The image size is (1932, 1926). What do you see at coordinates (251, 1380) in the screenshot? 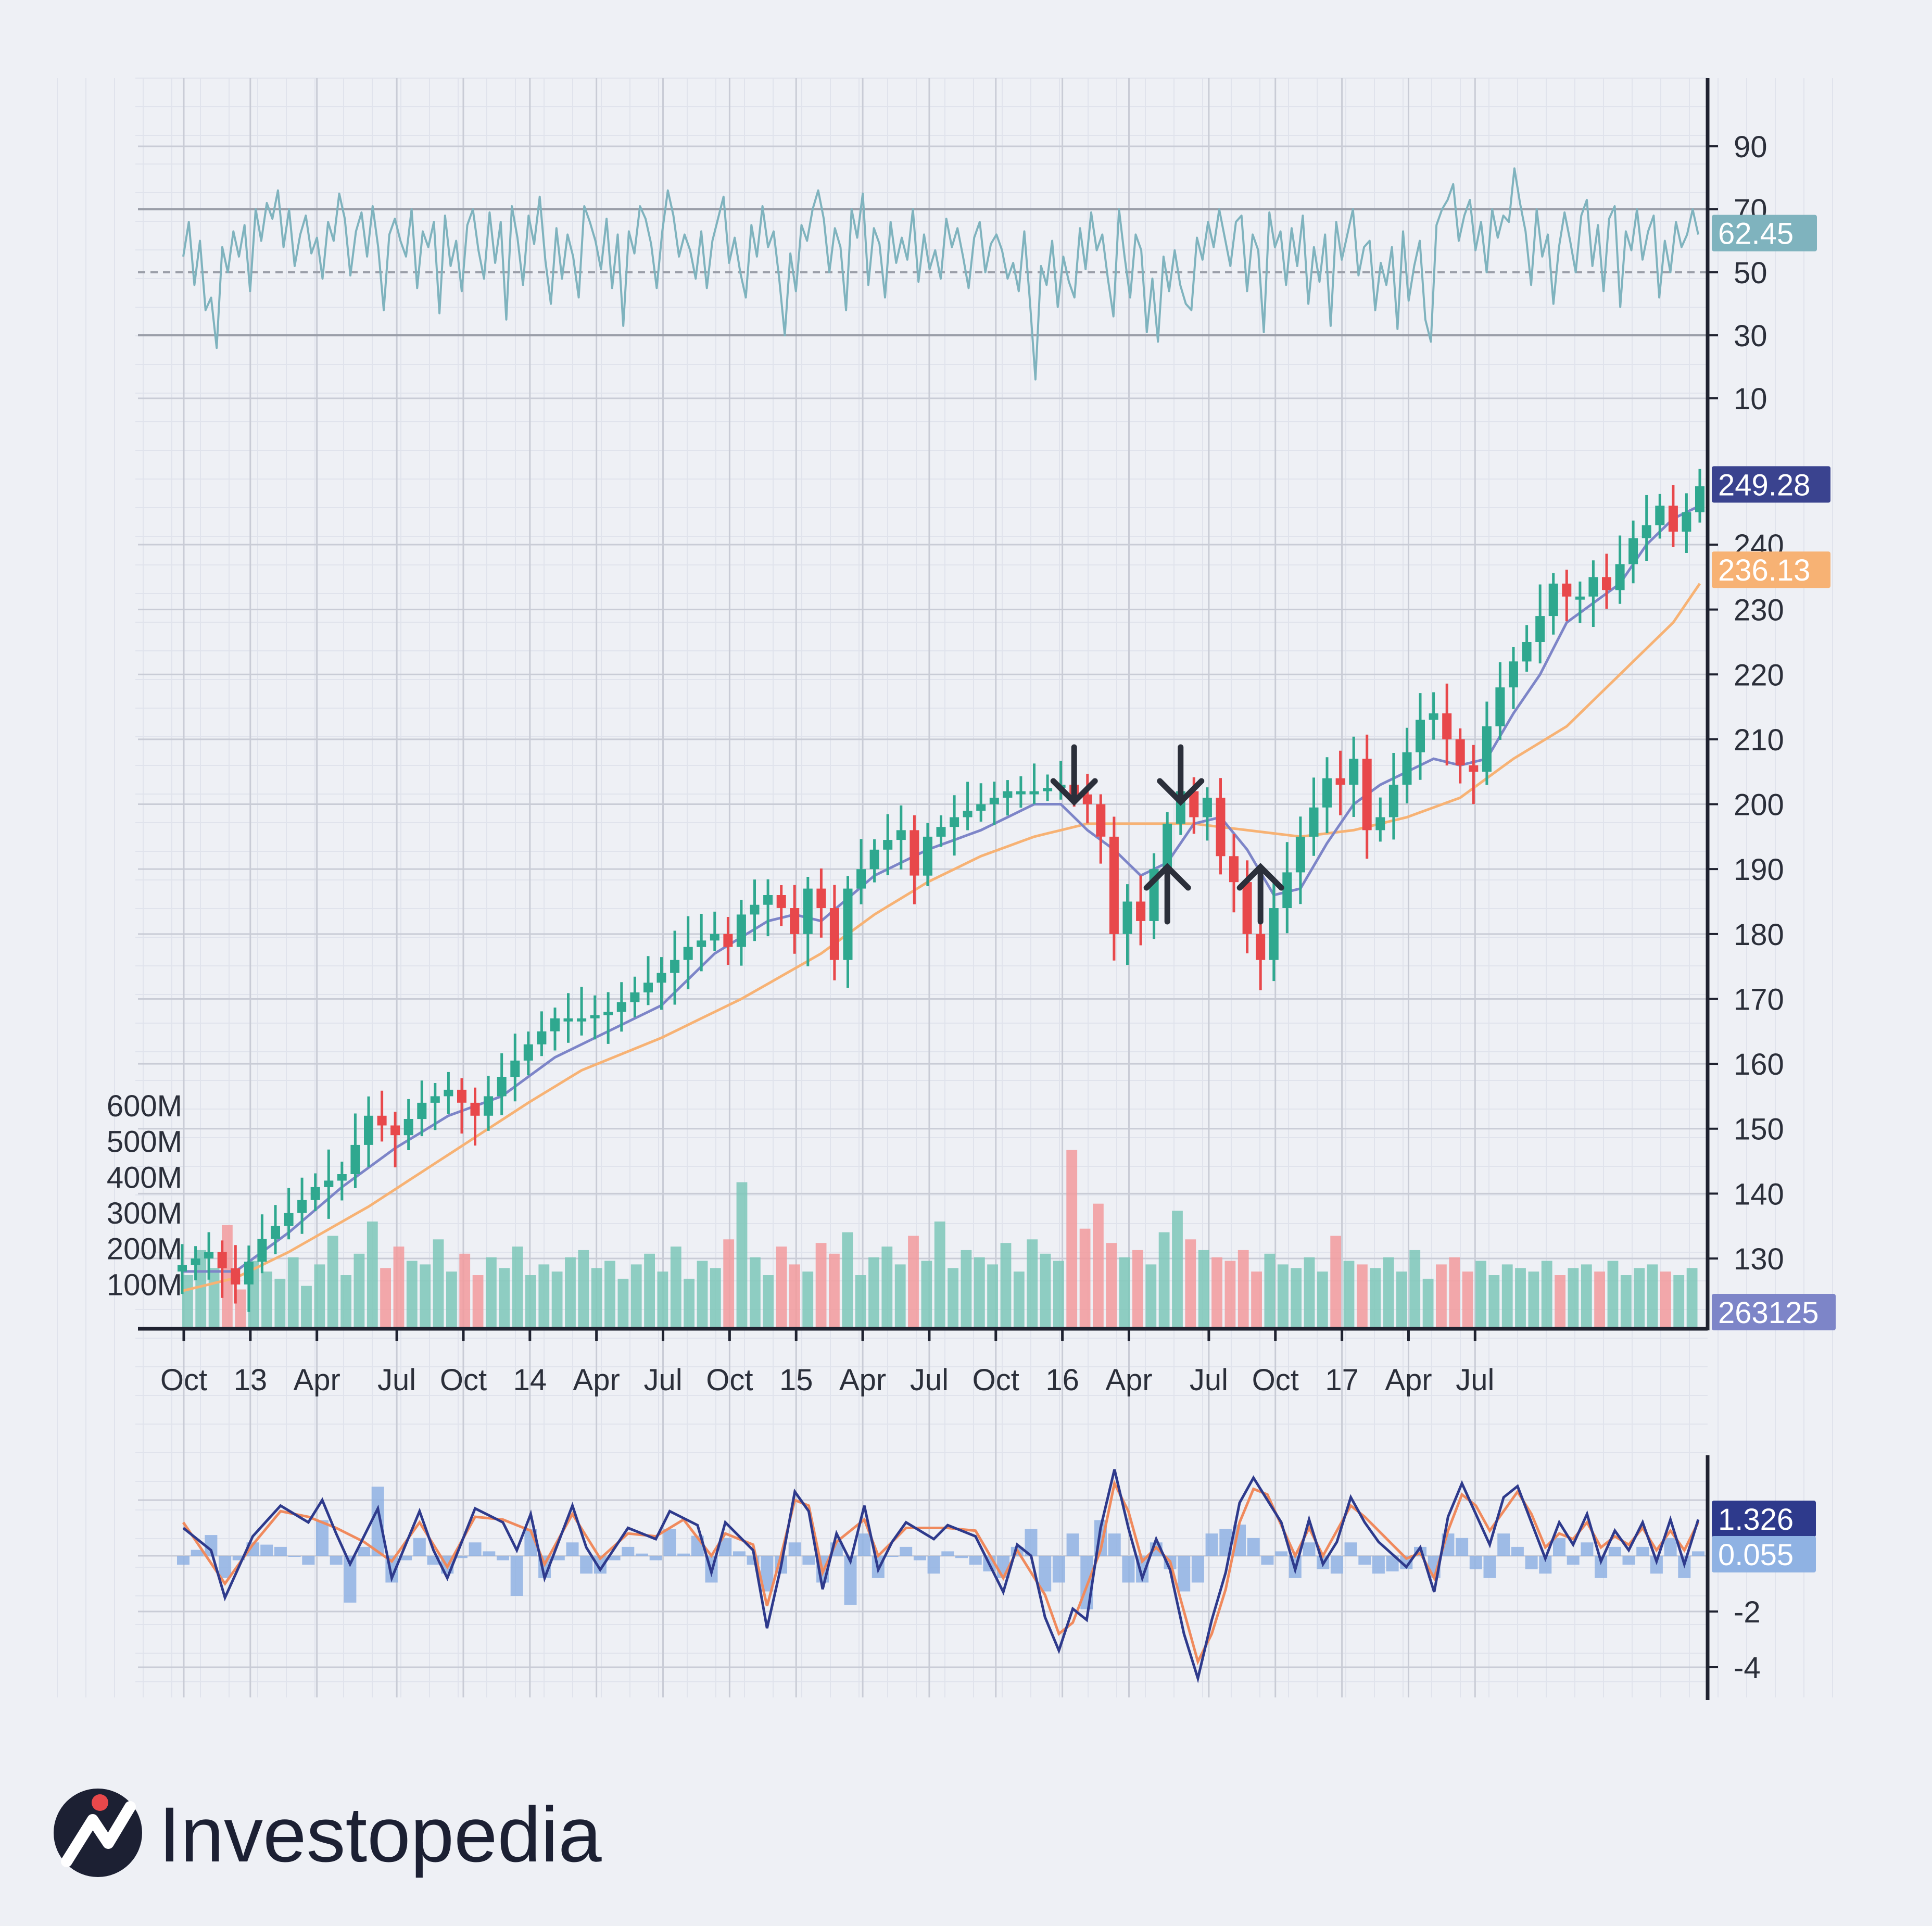
I see `x-tick-label: 13` at bounding box center [251, 1380].